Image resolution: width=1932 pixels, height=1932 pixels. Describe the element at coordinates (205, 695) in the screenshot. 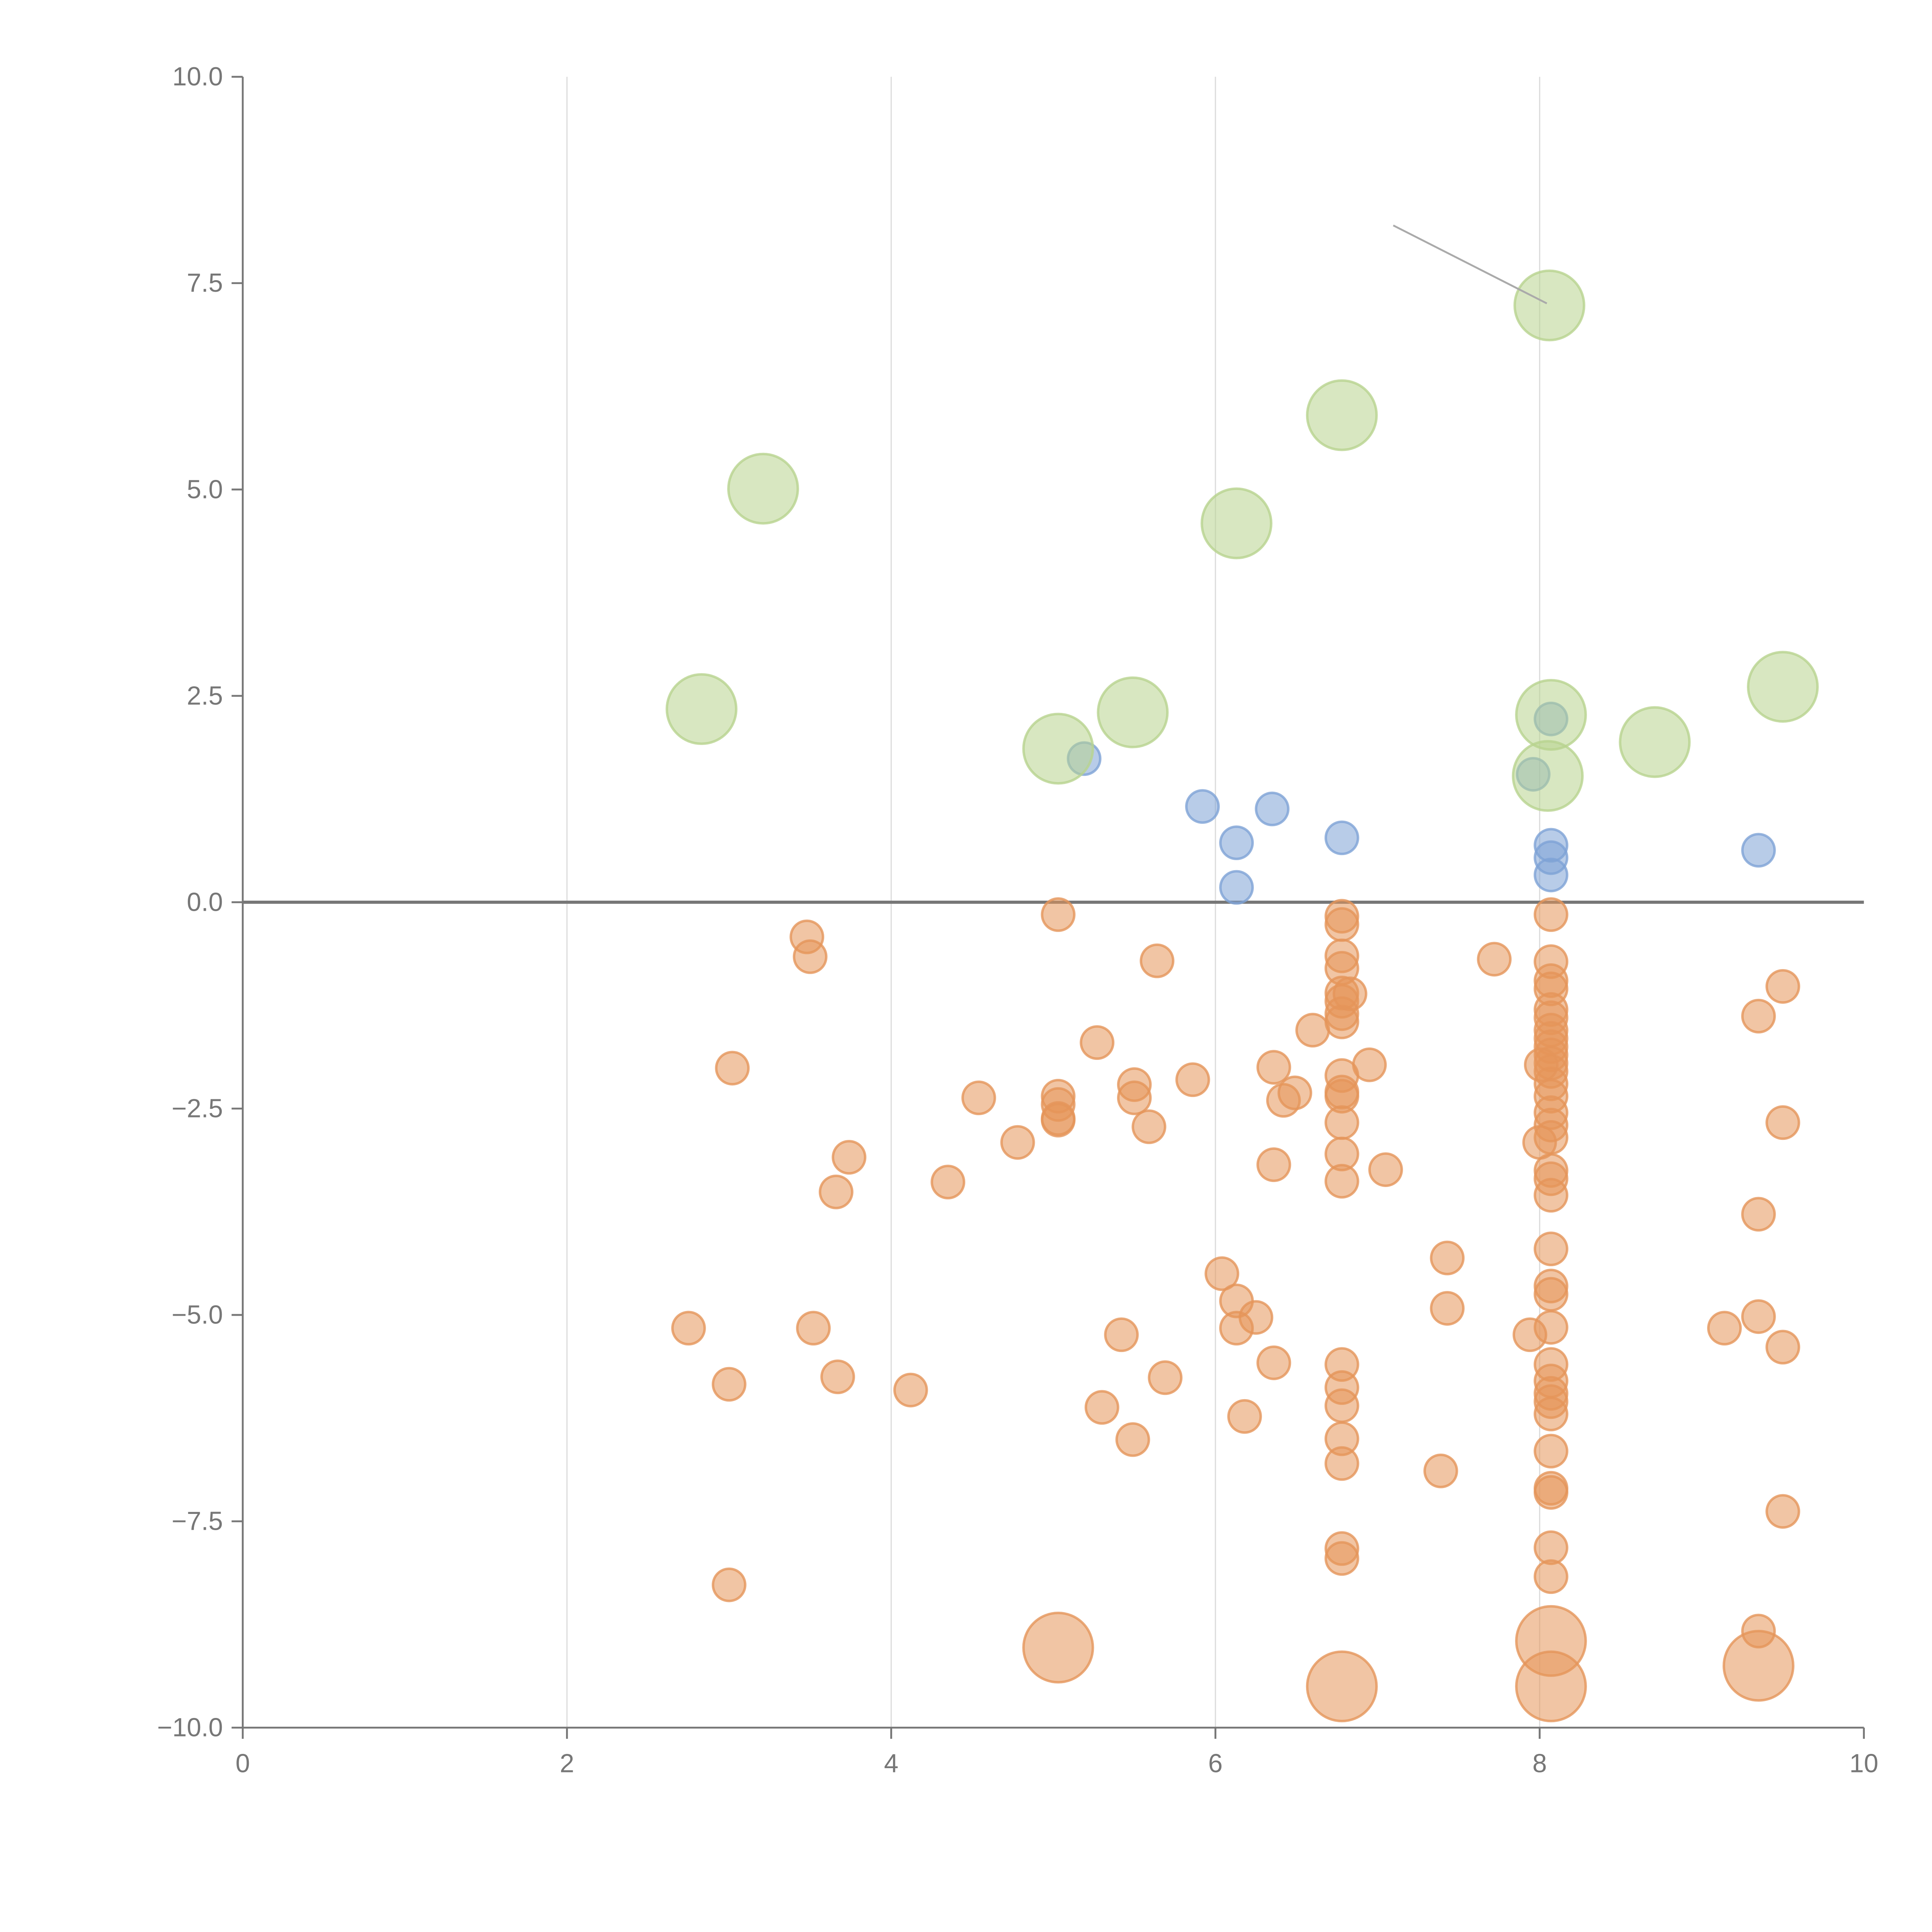

I see `y-tick-label: 2.5` at that location.